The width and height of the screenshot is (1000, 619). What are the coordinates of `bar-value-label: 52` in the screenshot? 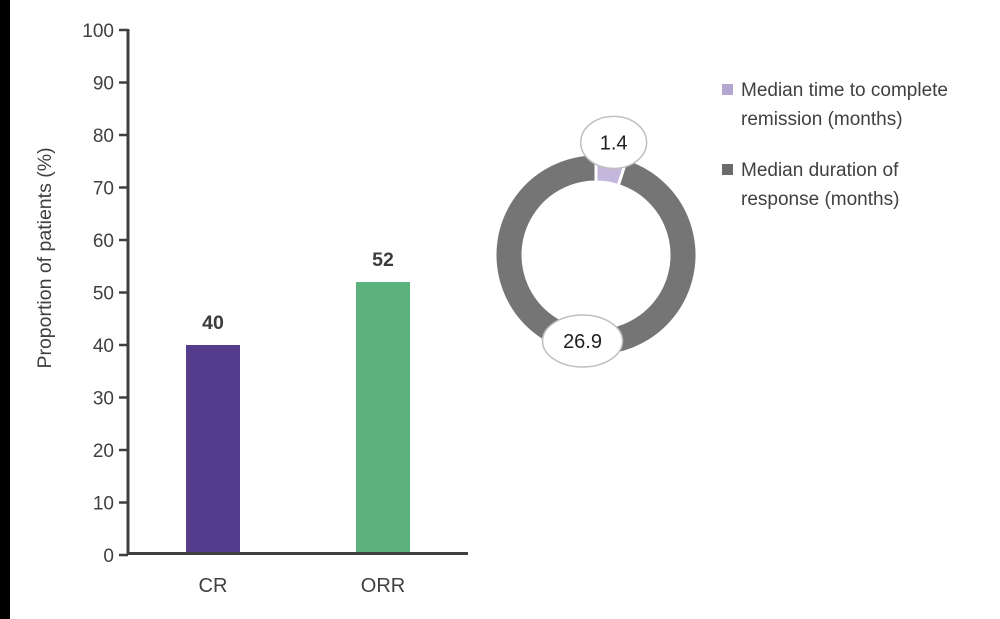 It's located at (383, 260).